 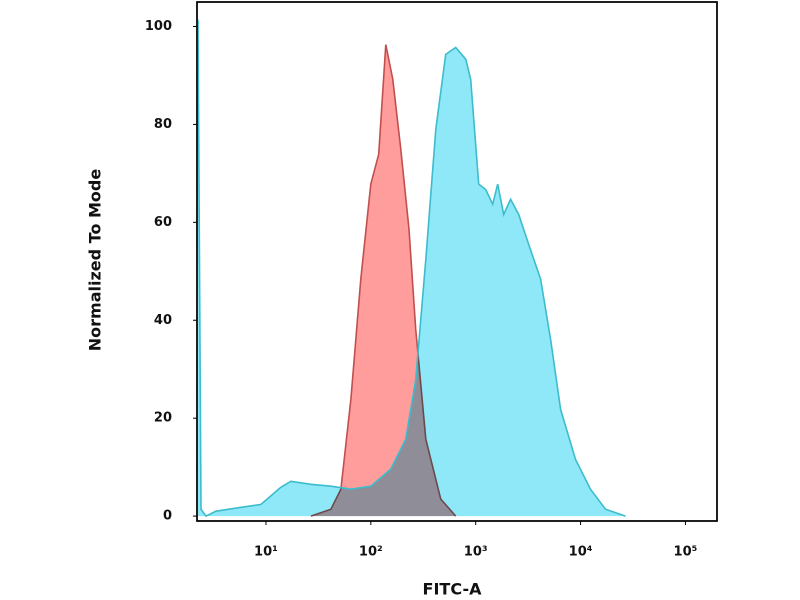 I want to click on x-tick-label: 10², so click(x=371, y=552).